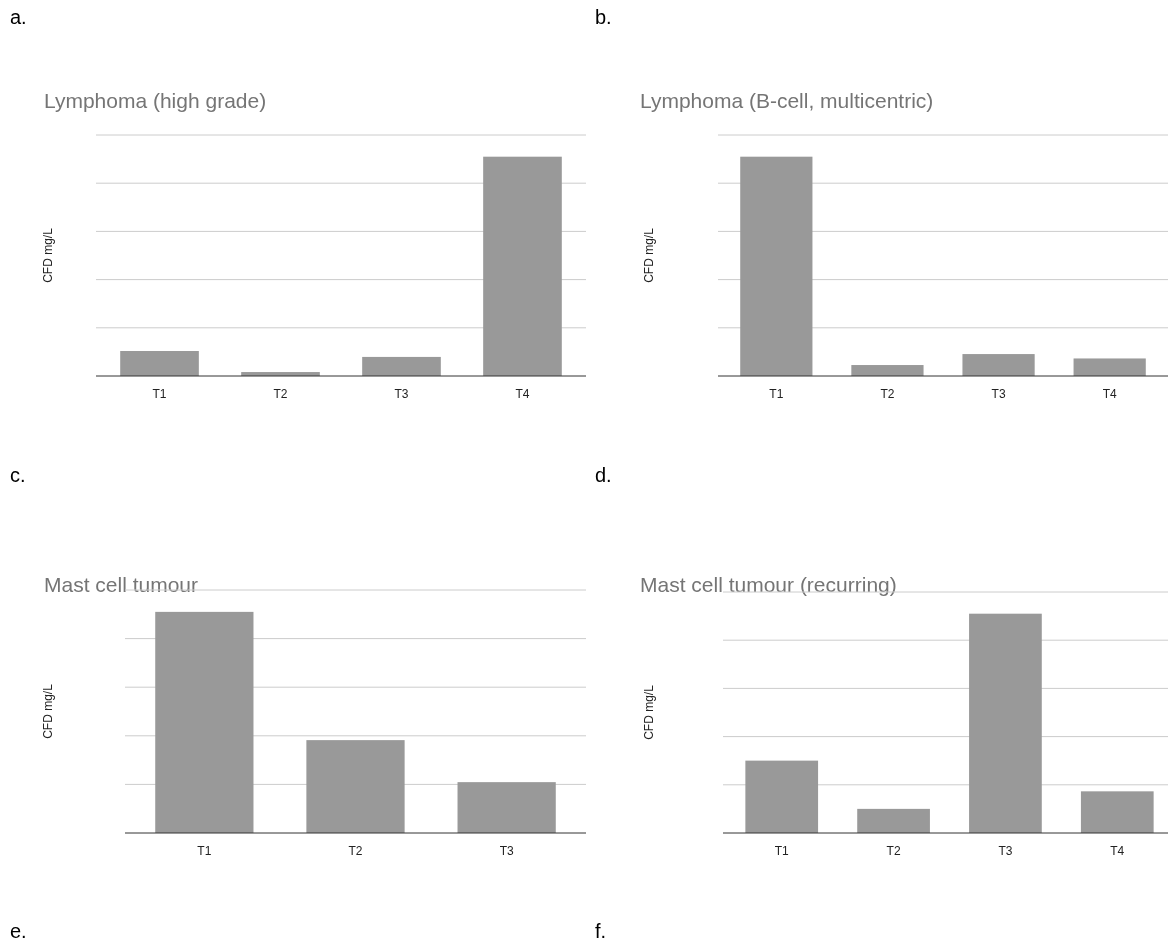 This screenshot has height=949, width=1169. I want to click on text: b., so click(603, 17).